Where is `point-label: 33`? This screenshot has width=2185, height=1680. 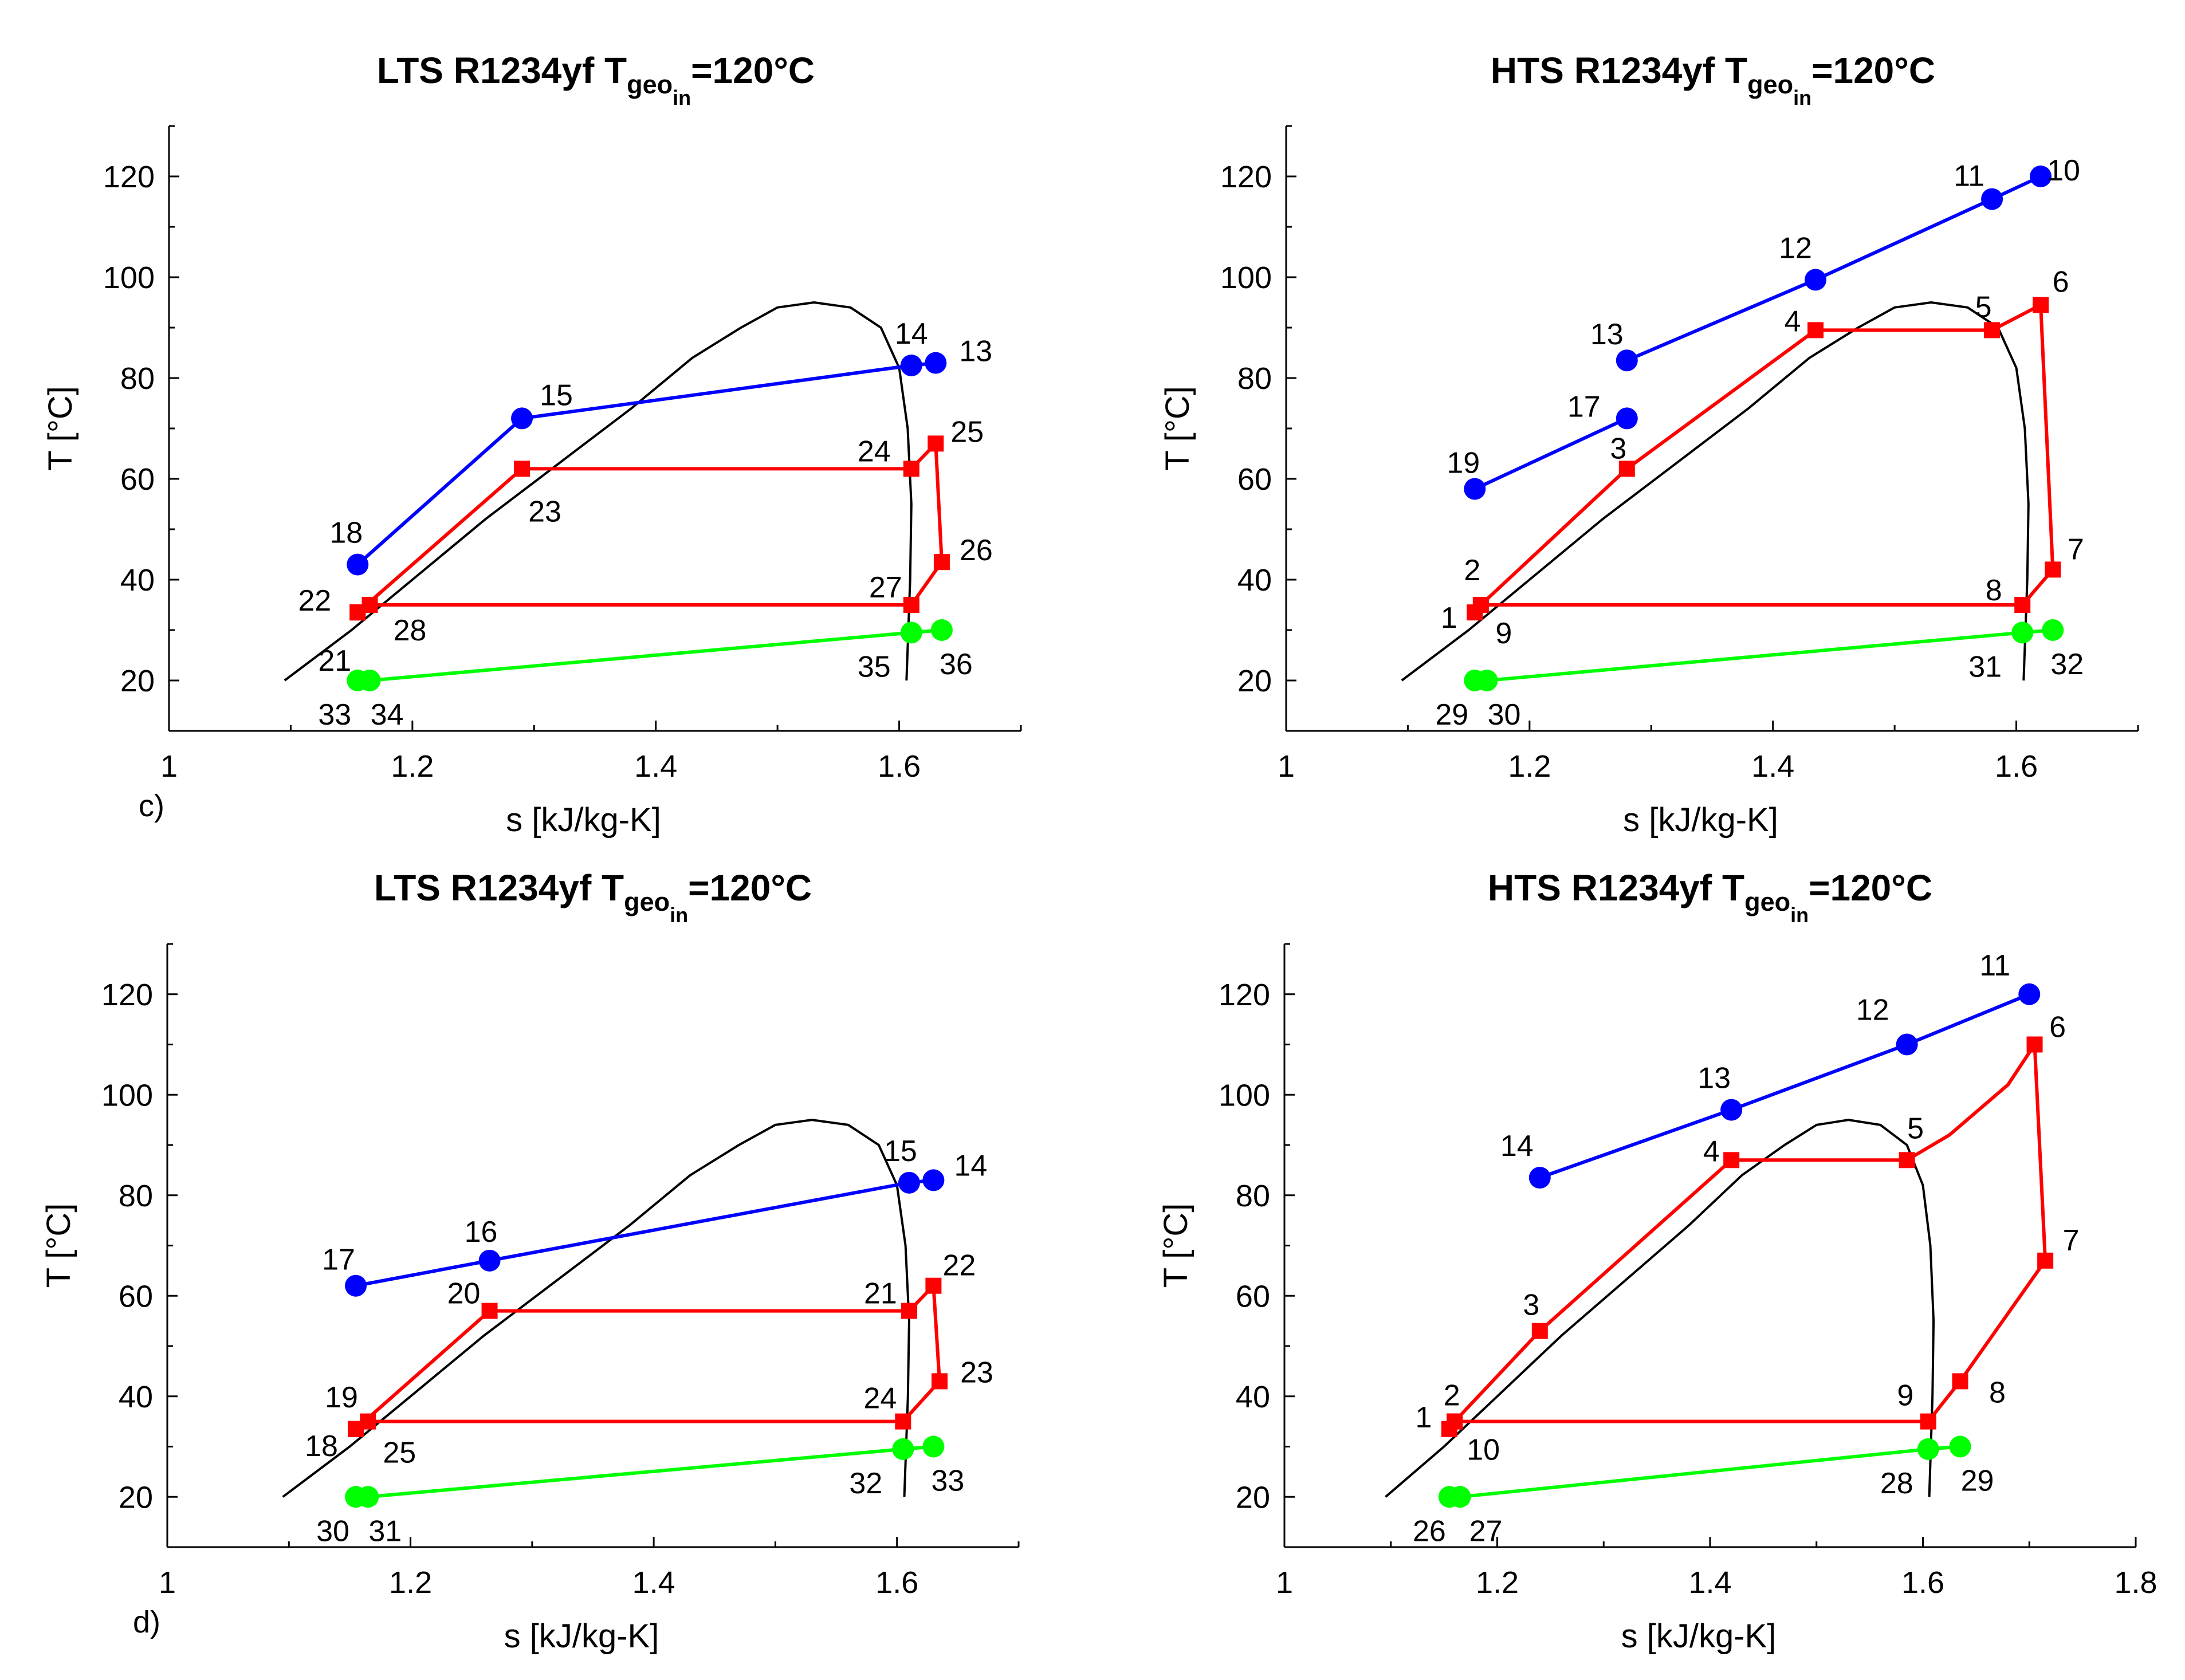 point-label: 33 is located at coordinates (334, 715).